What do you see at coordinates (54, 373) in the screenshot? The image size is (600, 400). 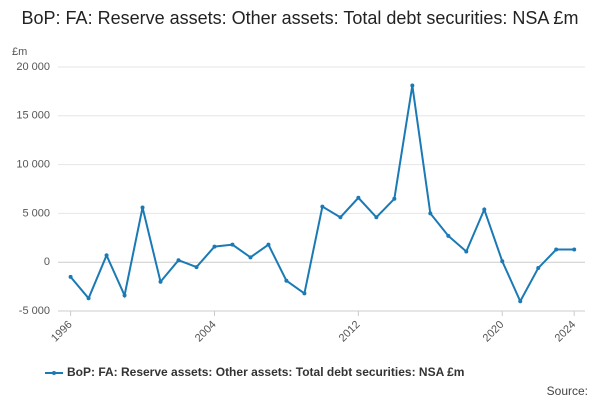 I see `legend-marker` at bounding box center [54, 373].